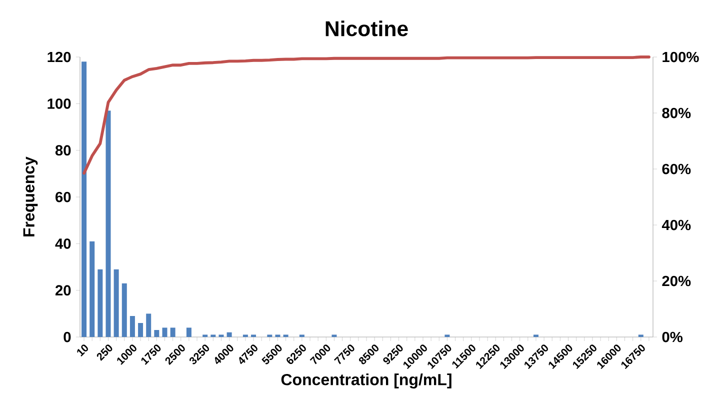  Describe the element at coordinates (676, 281) in the screenshot. I see `y2-tick-label: 20%` at that location.